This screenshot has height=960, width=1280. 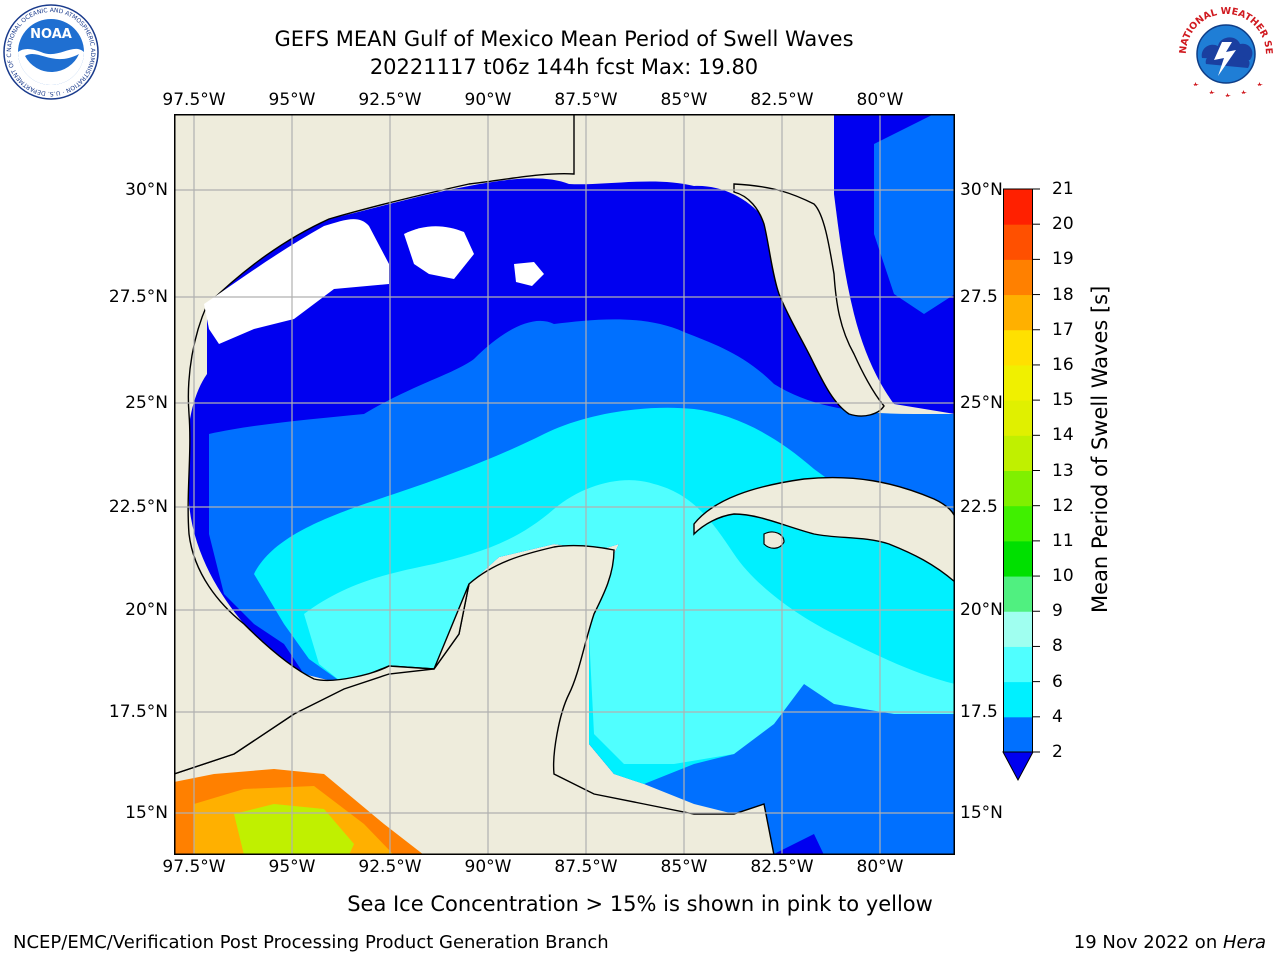 I want to click on lon-label-top: 85°W, so click(x=684, y=100).